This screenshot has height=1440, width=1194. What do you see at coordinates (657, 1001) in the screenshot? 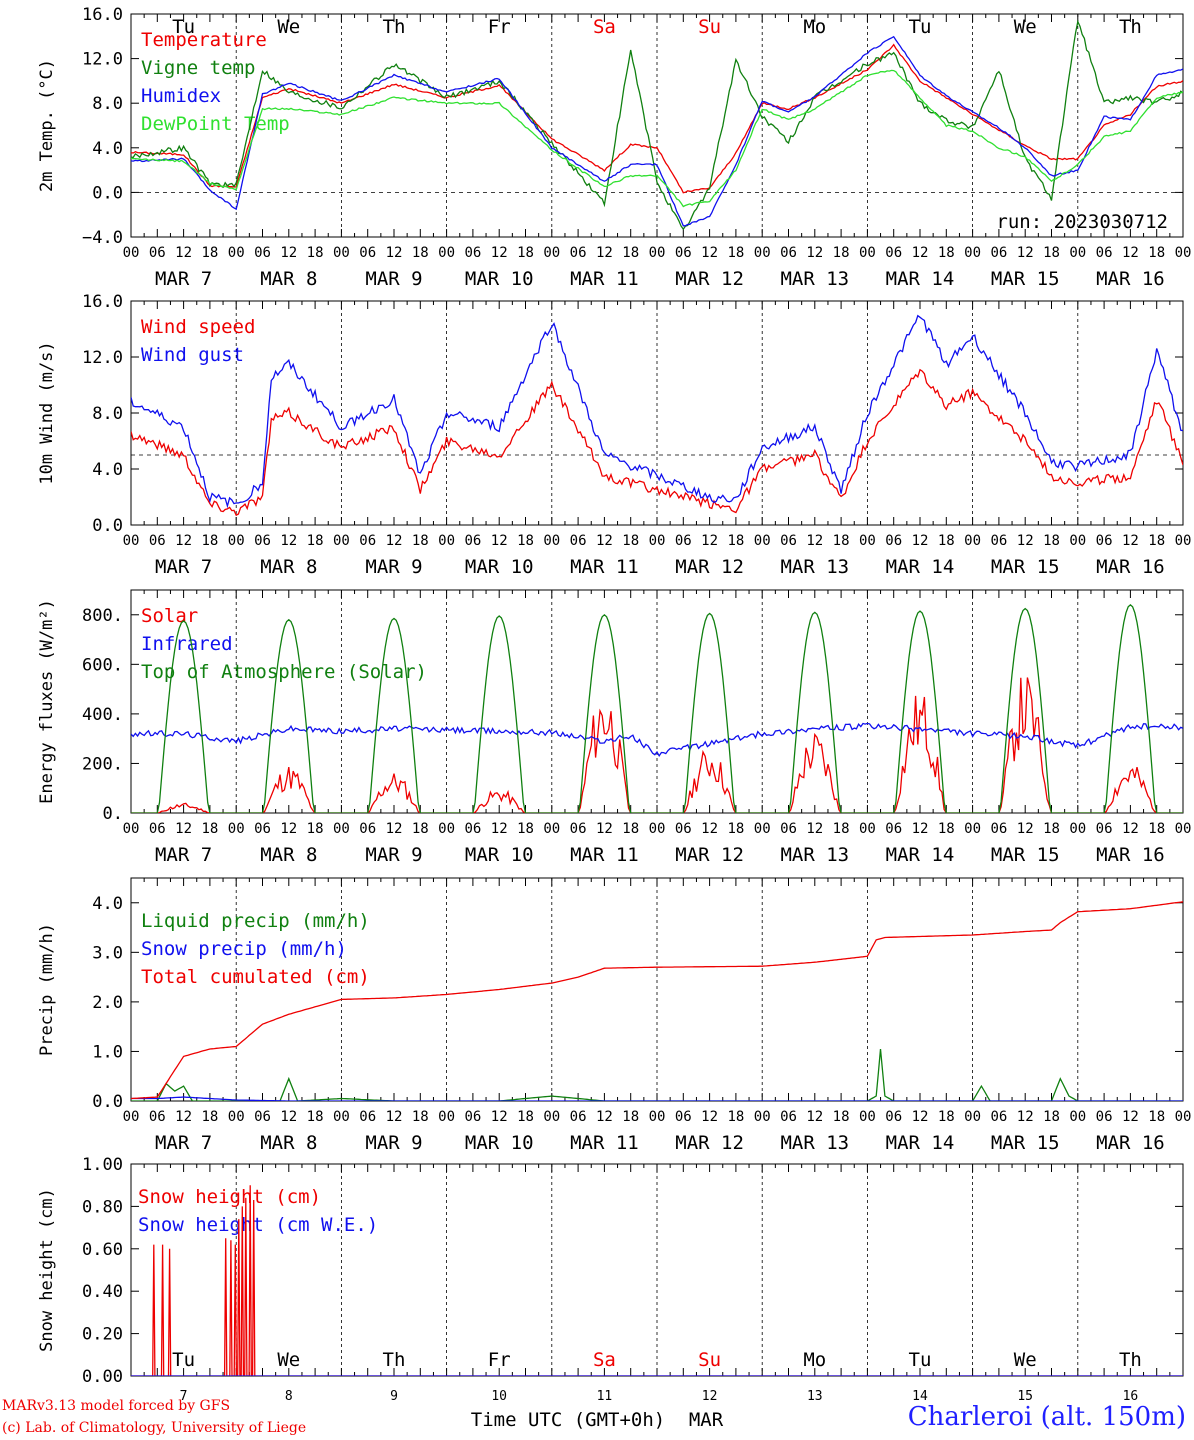
I see `series-group` at bounding box center [657, 1001].